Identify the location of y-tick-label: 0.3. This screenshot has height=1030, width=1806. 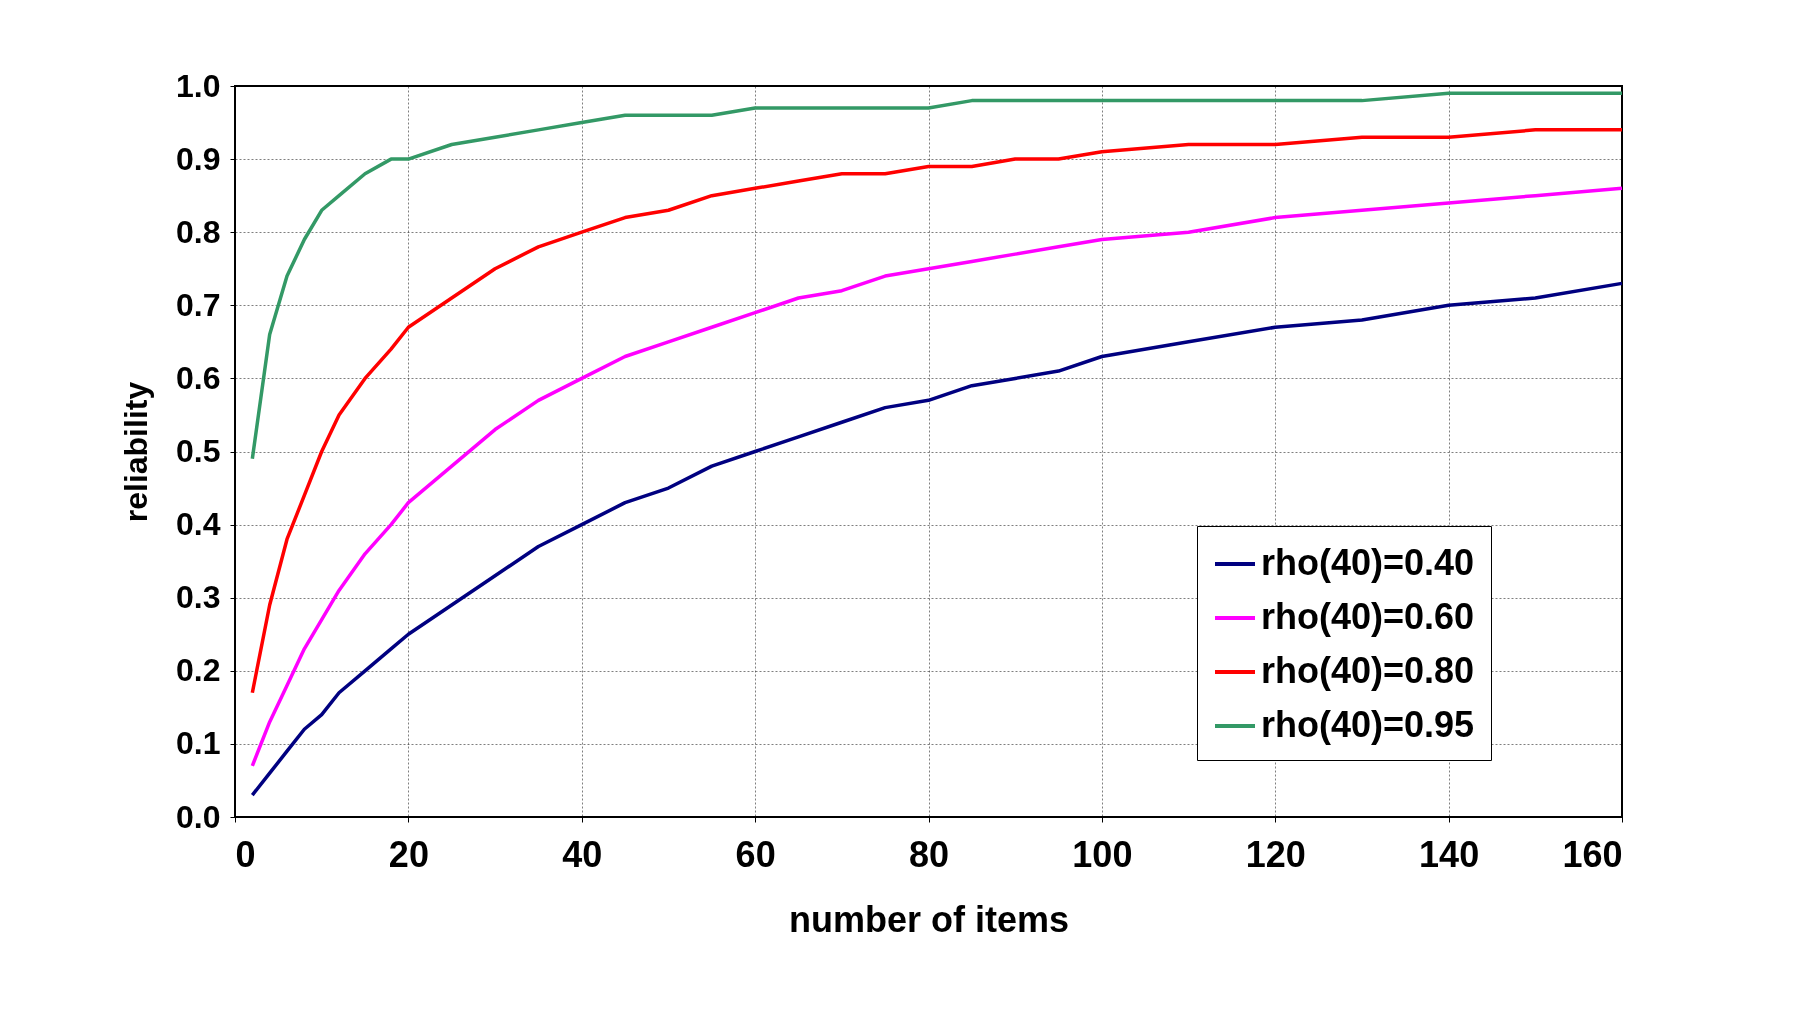
(198, 597).